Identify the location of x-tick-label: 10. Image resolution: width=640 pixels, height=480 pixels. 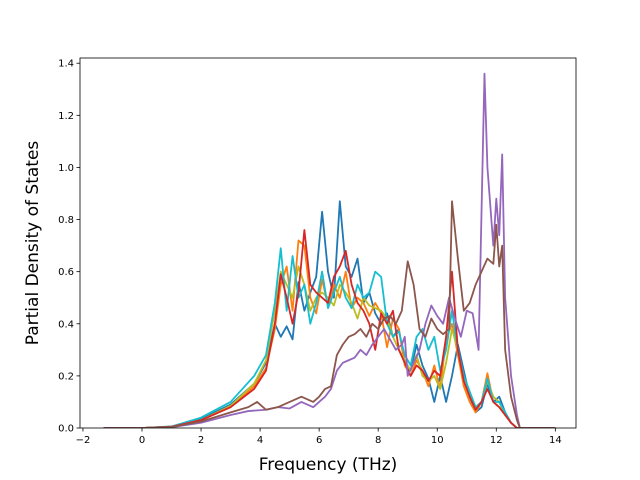
(437, 440).